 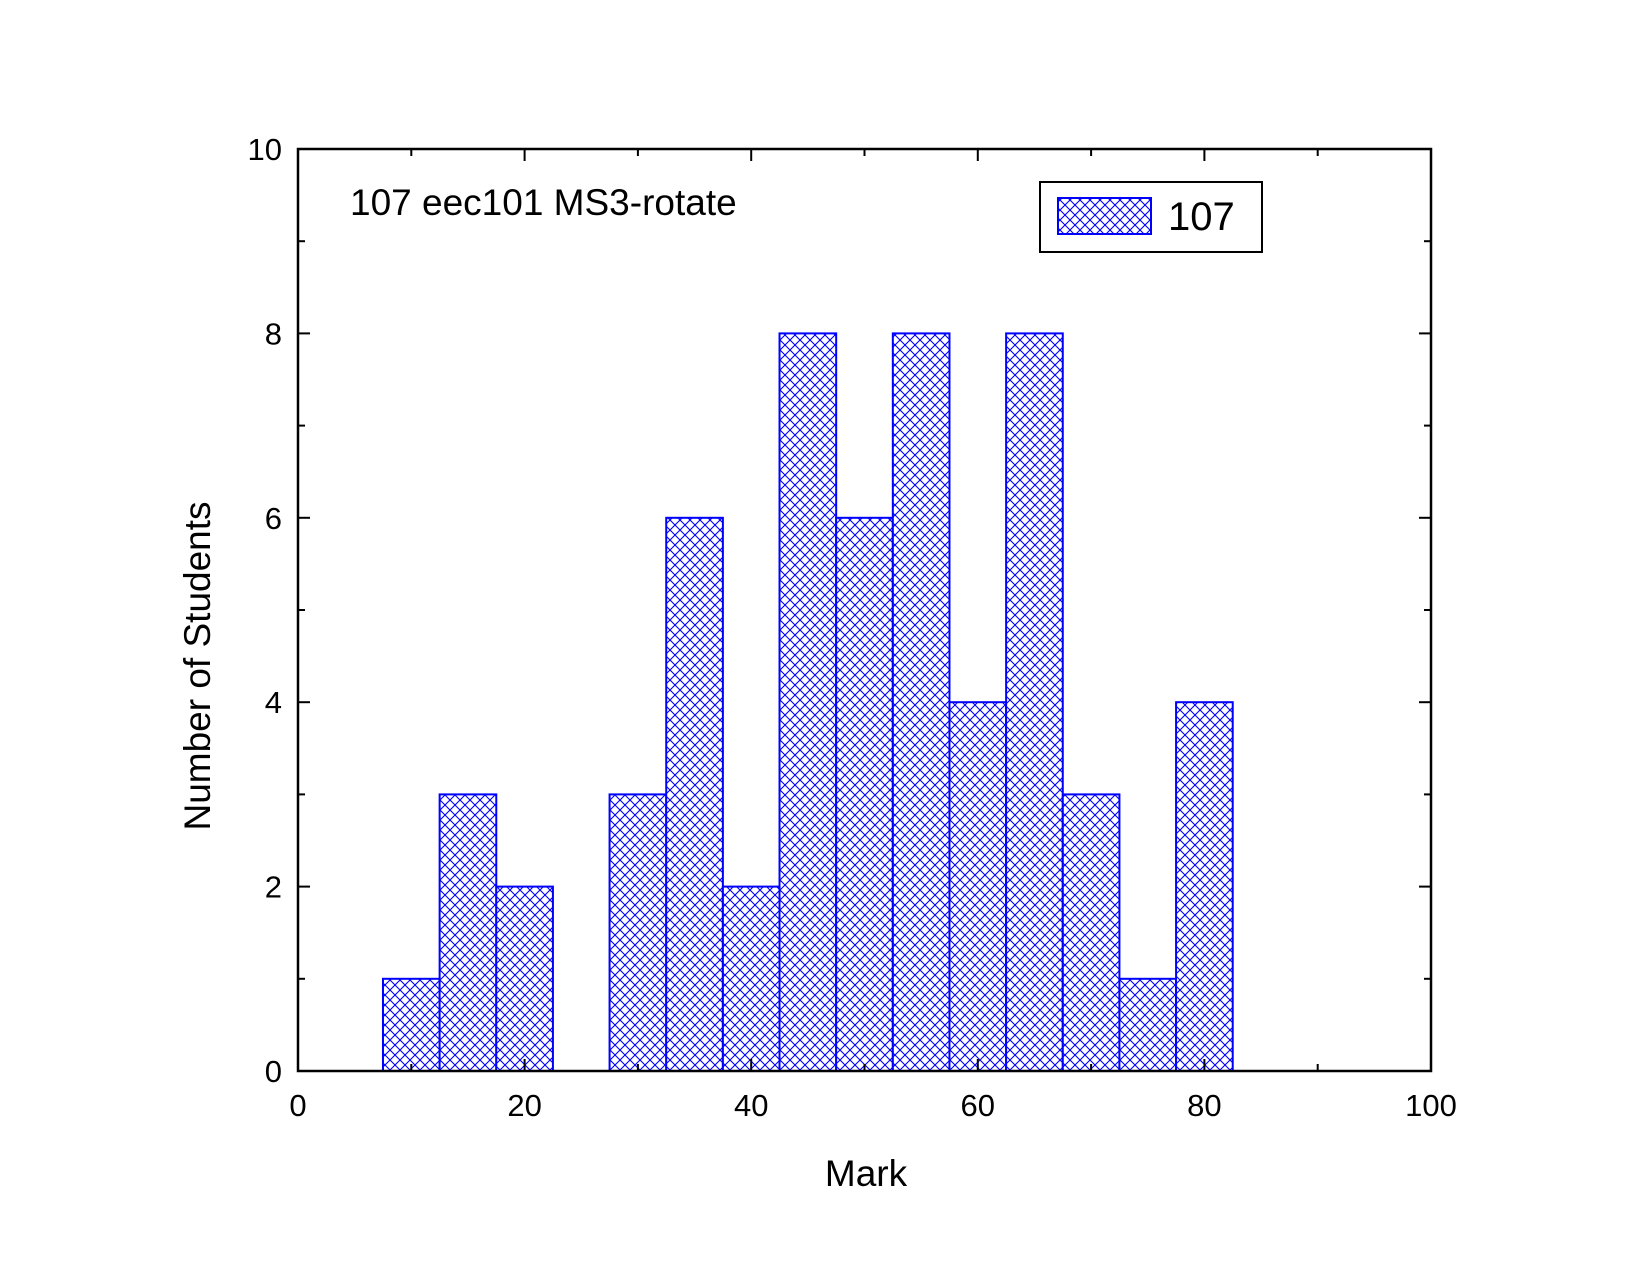 I want to click on x-tick-label: 100, so click(x=1431, y=1105).